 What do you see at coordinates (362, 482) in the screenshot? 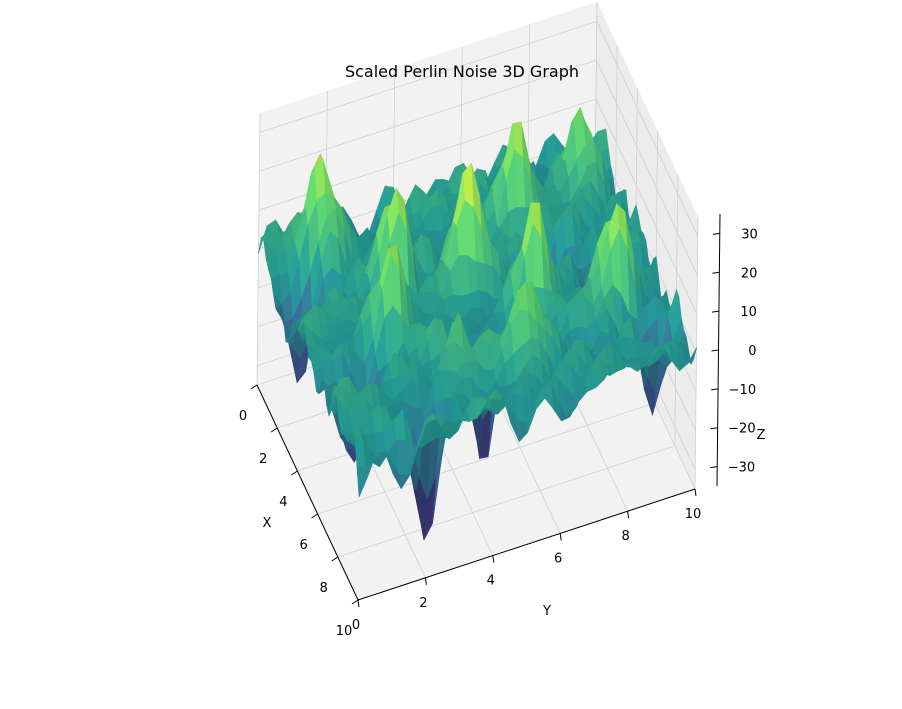
I see `surface-patch` at bounding box center [362, 482].